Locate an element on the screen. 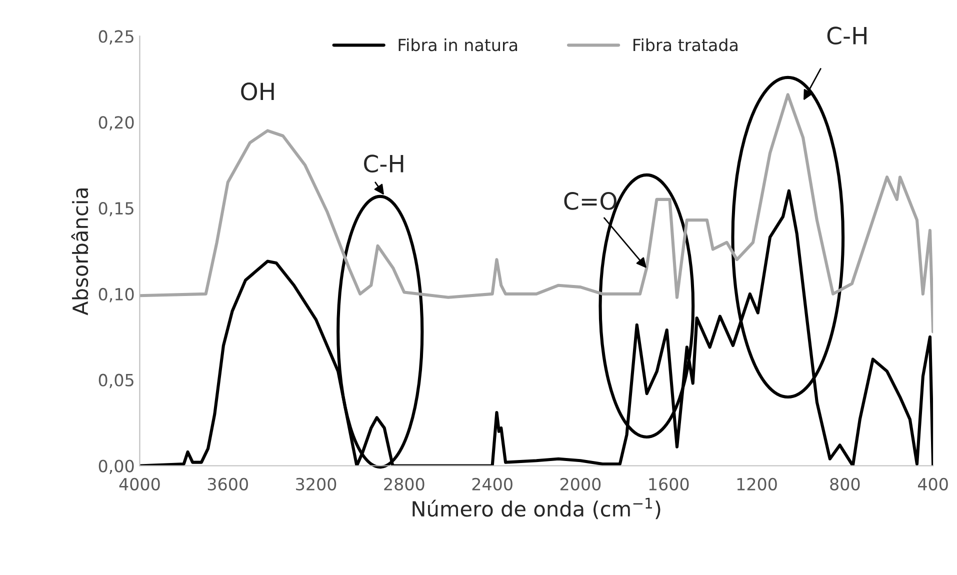 The image size is (957, 575). y-axis-title: Absorbância is located at coordinates (79, 252).